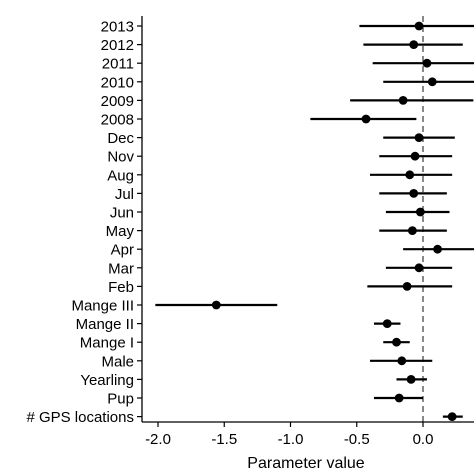  I want to click on category-label-7: Nov, so click(120, 157).